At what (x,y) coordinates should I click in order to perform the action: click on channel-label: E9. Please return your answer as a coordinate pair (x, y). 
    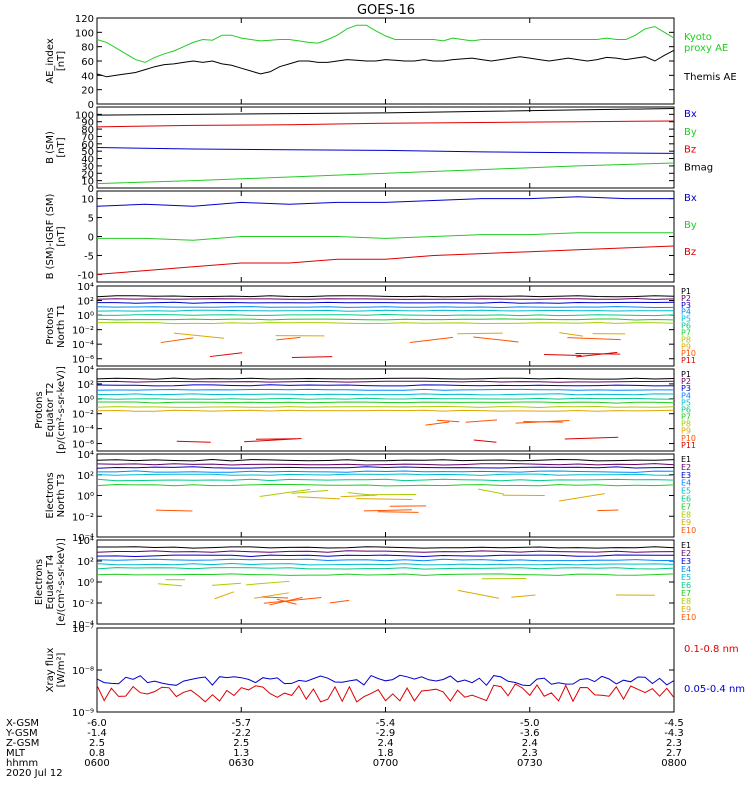
    Looking at the image, I should click on (686, 609).